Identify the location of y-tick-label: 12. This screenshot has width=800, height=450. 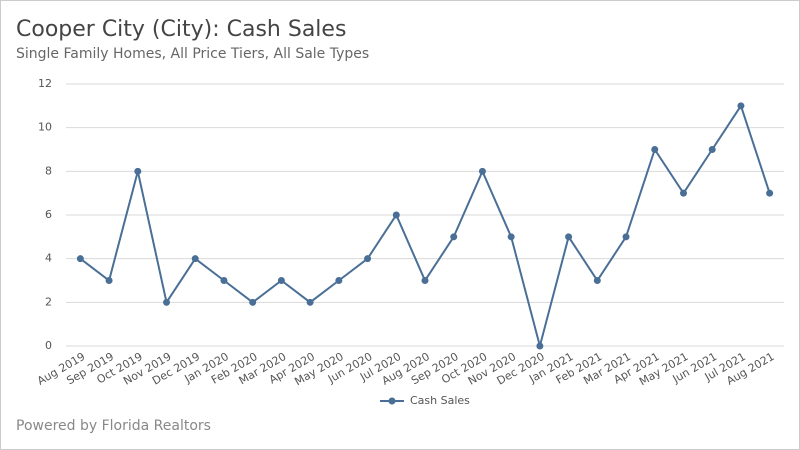
(45, 83).